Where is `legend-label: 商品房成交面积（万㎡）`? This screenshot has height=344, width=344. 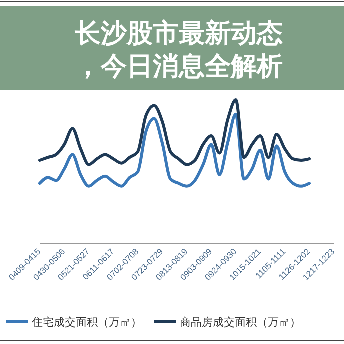 legend-label: 商品房成交面积（万㎡） is located at coordinates (240, 322).